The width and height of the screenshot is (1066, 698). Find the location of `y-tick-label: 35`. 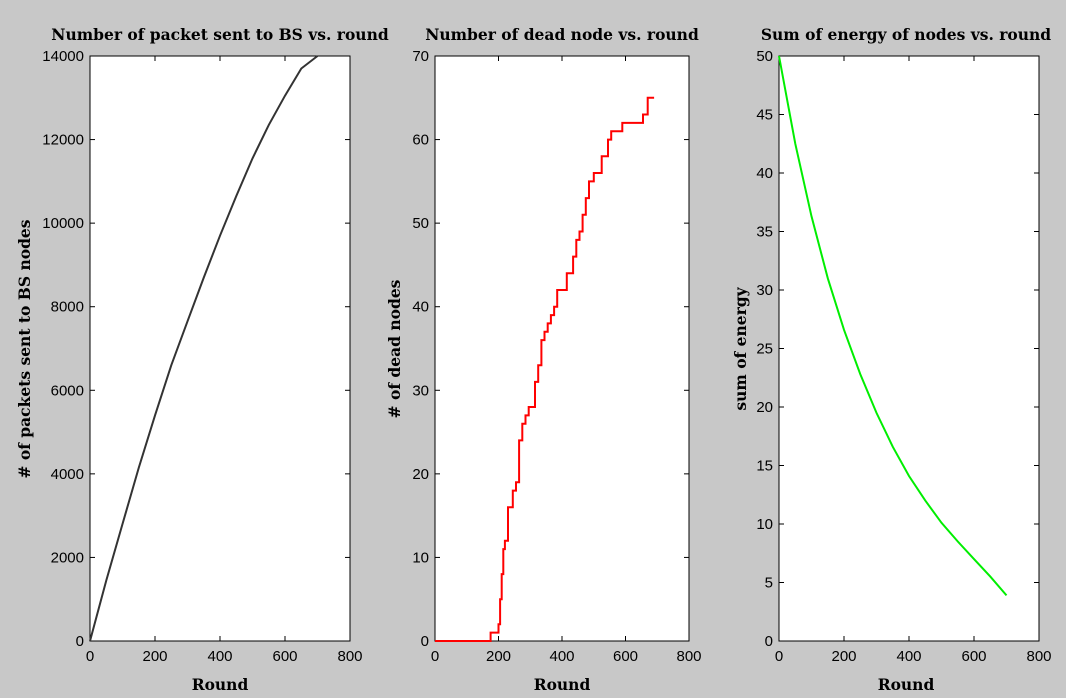

y-tick-label: 35 is located at coordinates (764, 232).